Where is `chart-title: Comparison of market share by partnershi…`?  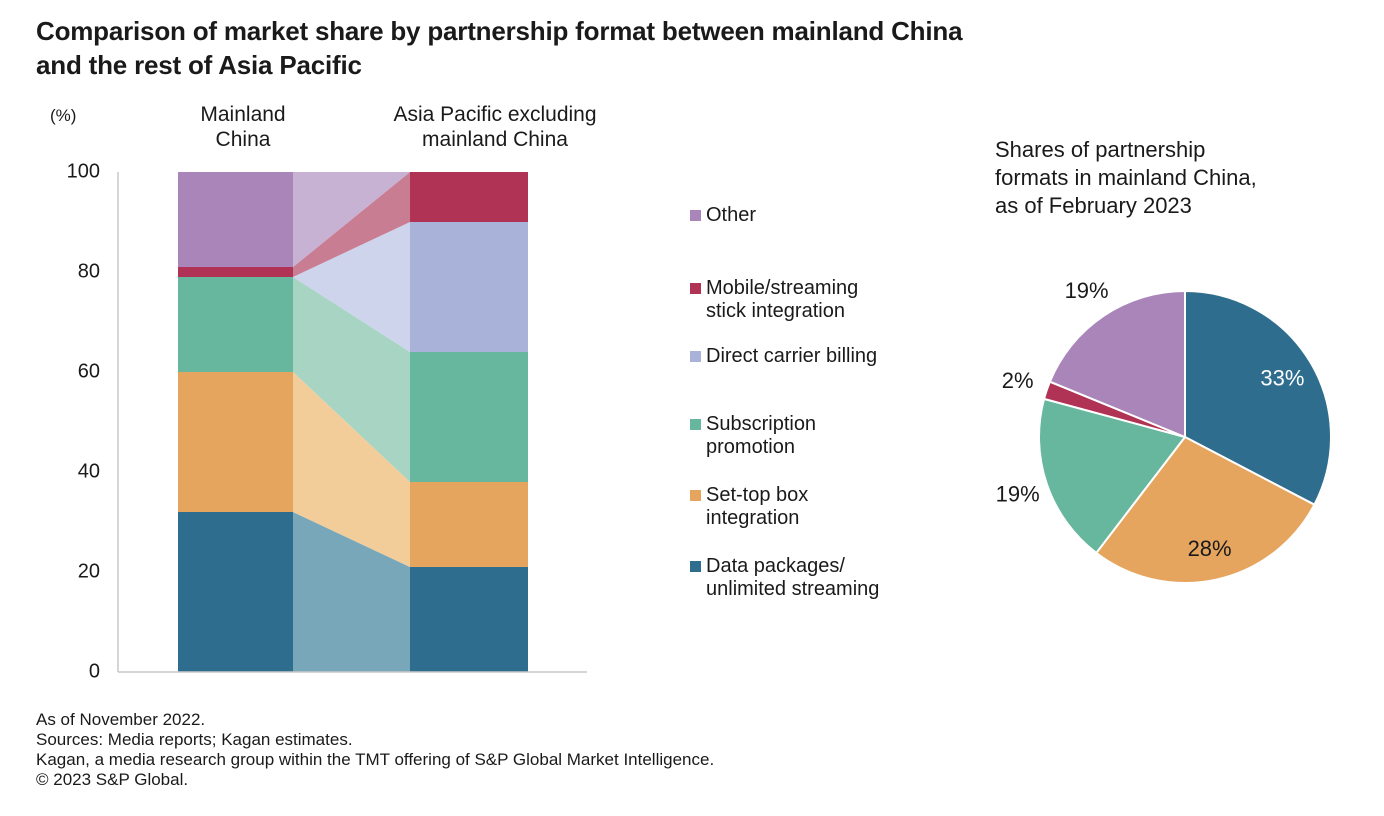 chart-title: Comparison of market share by partnershi… is located at coordinates (499, 48).